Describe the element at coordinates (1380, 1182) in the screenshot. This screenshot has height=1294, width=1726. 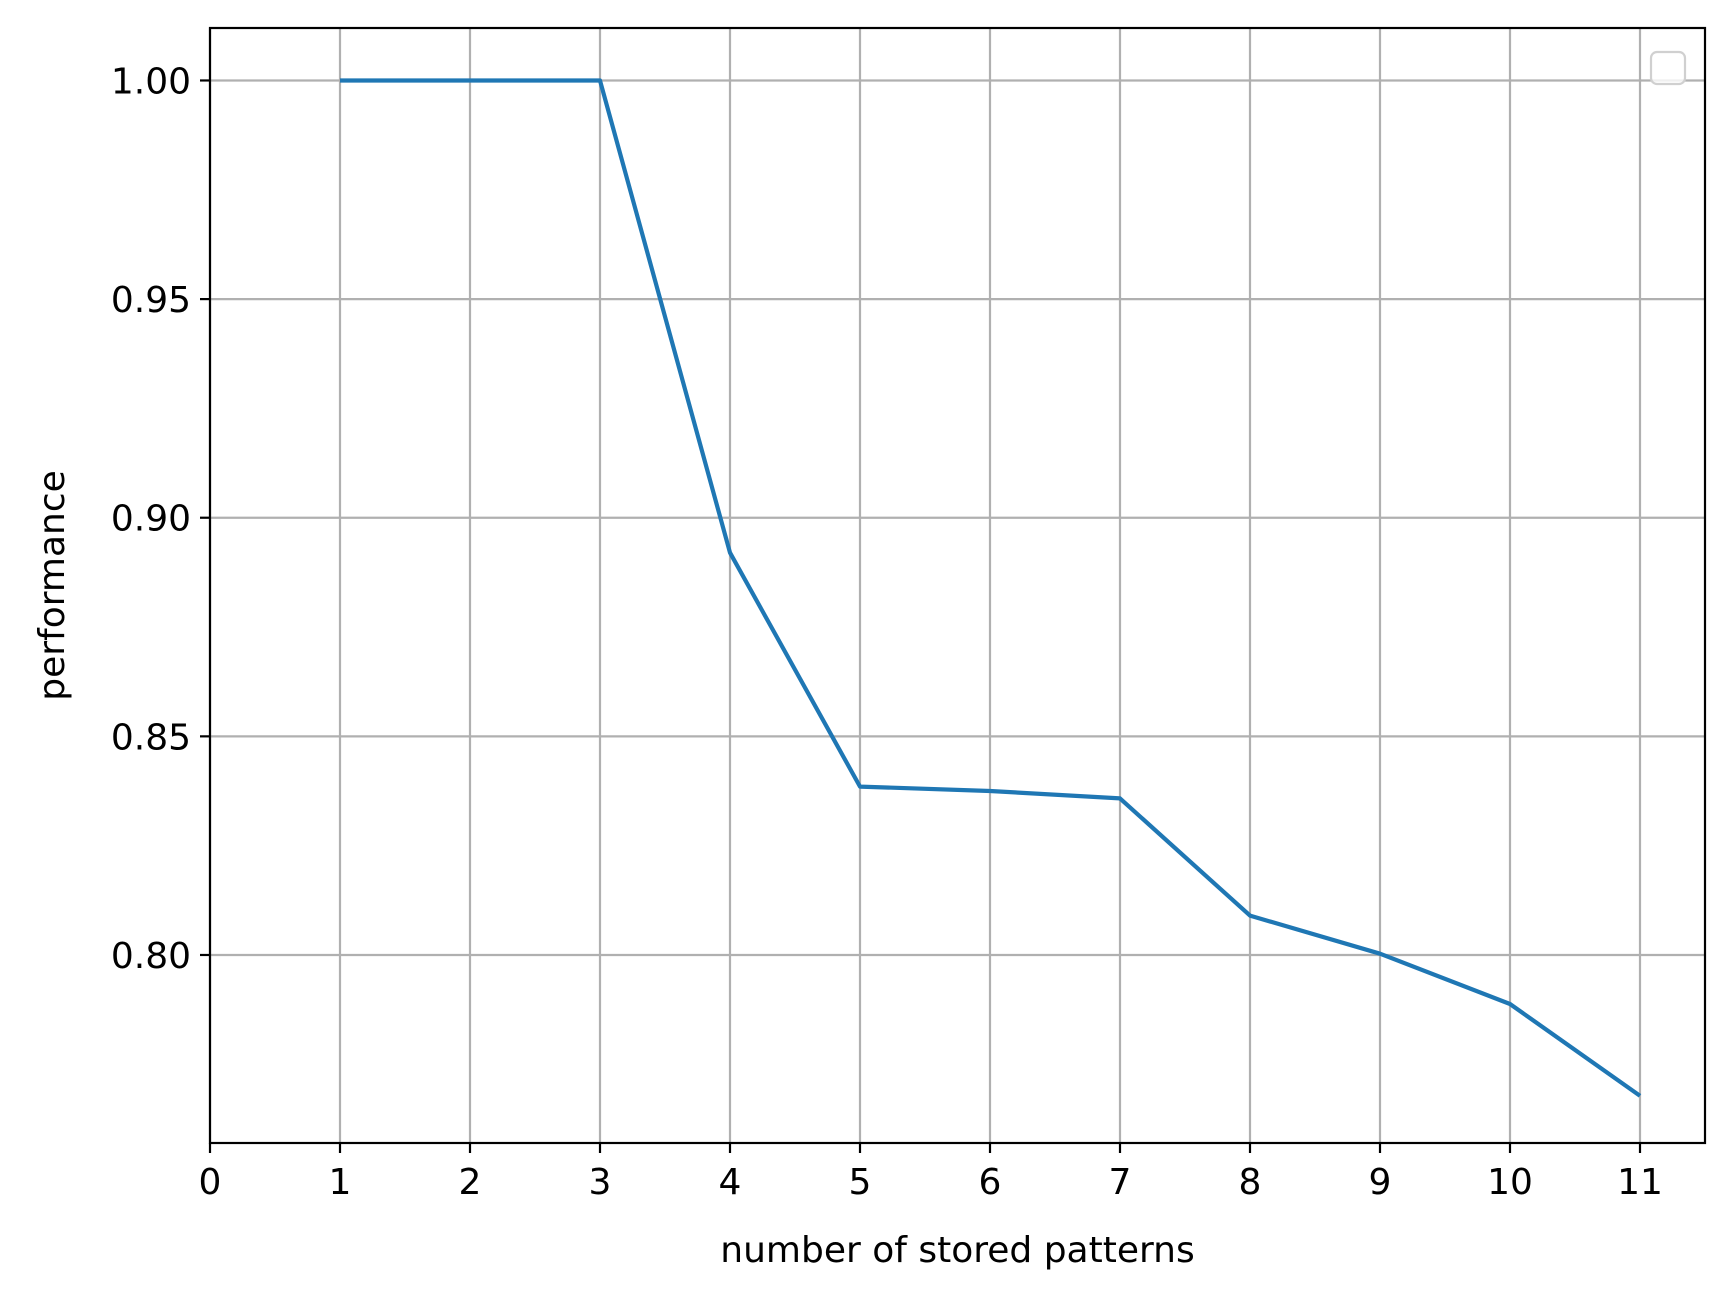
I see `x-tick-label: 9` at that location.